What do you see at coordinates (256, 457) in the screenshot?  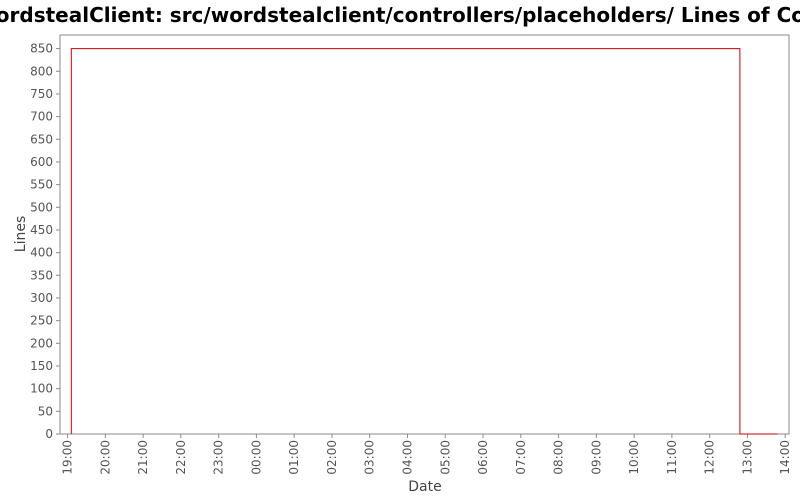 I see `x-tick-label: 00:00` at bounding box center [256, 457].